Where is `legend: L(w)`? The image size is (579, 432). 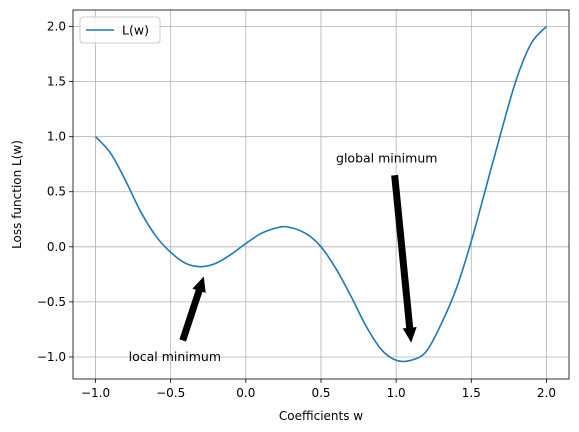
legend: L(w) is located at coordinates (120, 30).